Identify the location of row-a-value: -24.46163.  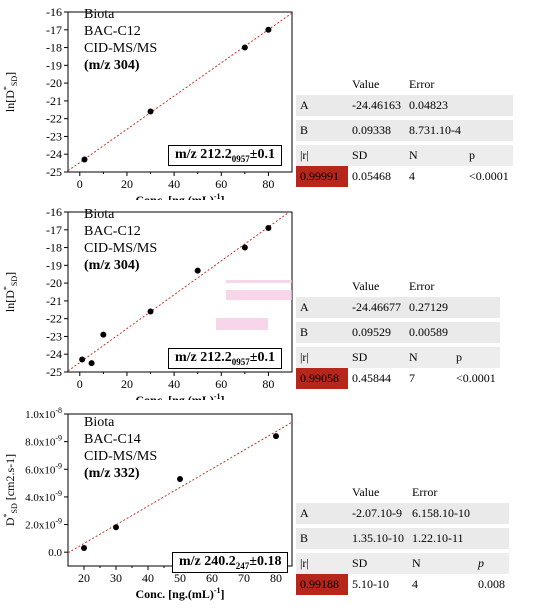
(376, 105).